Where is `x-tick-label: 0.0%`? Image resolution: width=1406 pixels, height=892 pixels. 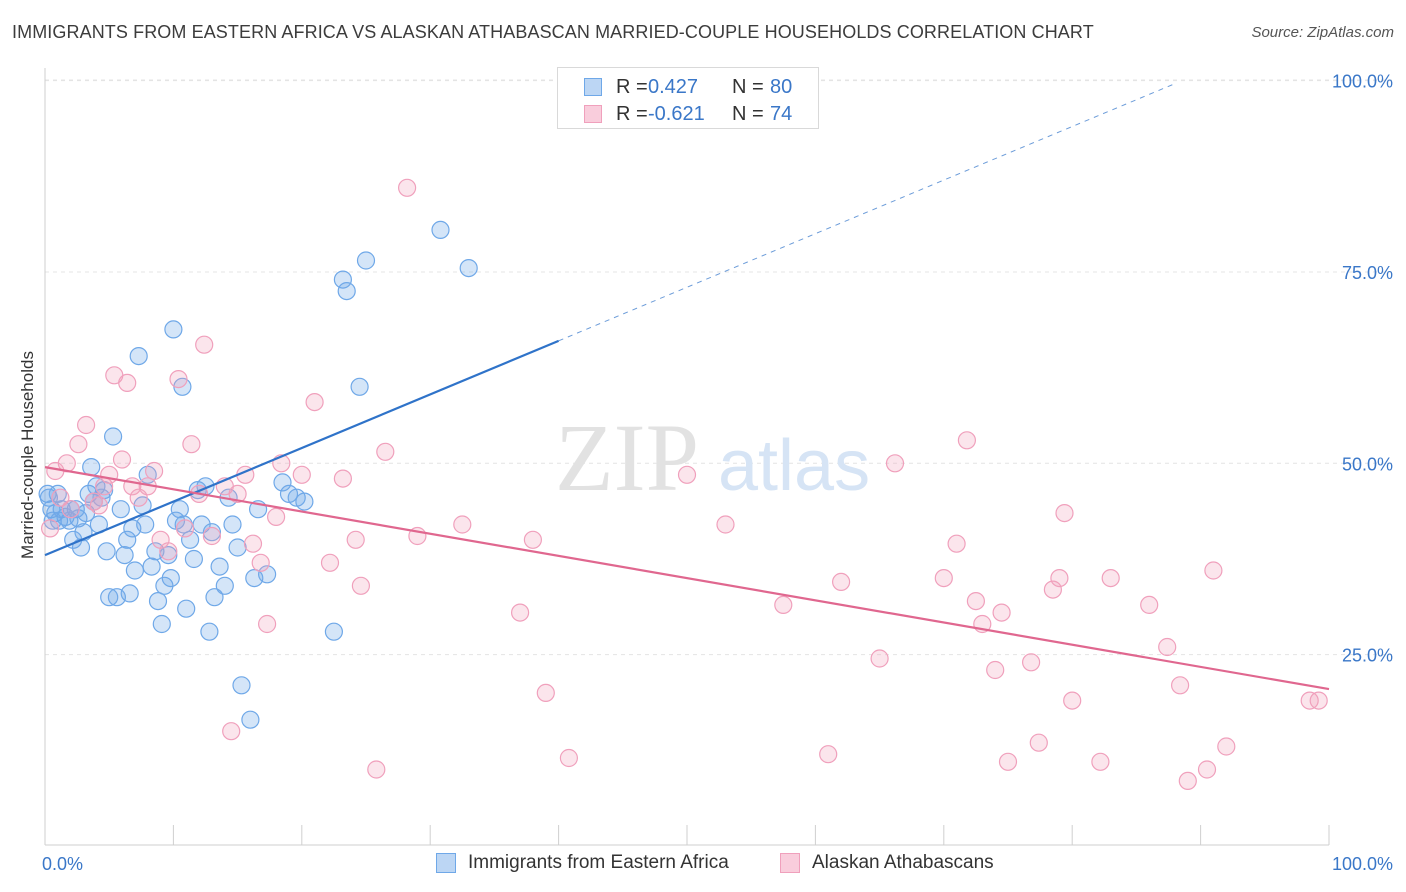 x-tick-label: 0.0% is located at coordinates (62, 864).